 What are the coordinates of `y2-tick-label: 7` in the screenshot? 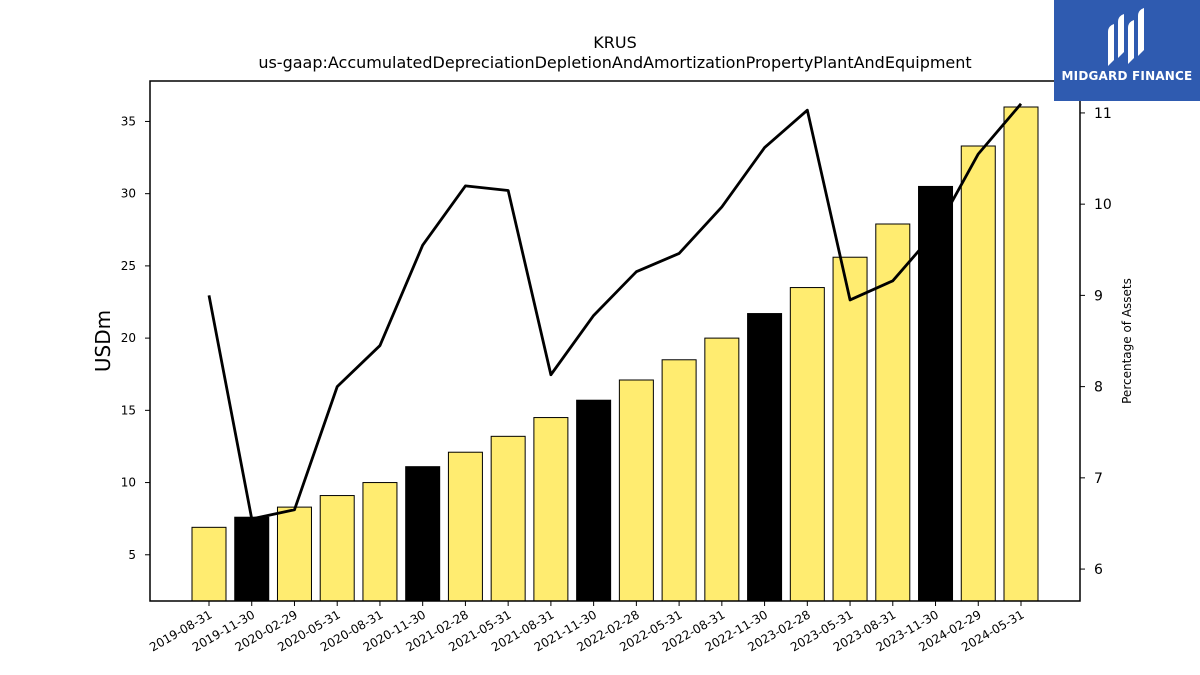 It's located at (1098, 479).